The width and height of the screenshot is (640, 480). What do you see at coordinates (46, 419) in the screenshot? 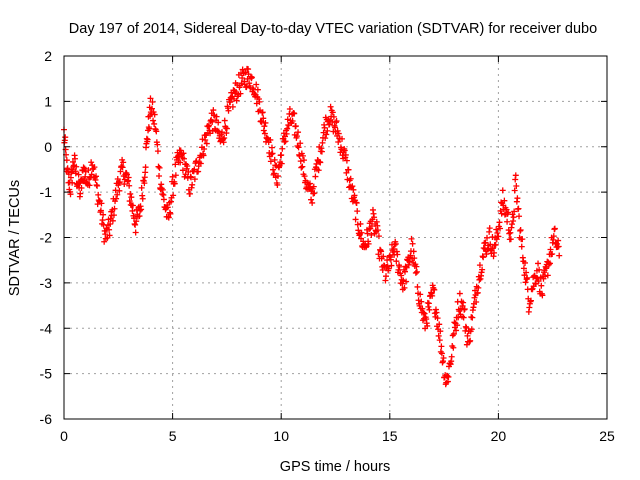
I see `y-tick-label: -6` at bounding box center [46, 419].